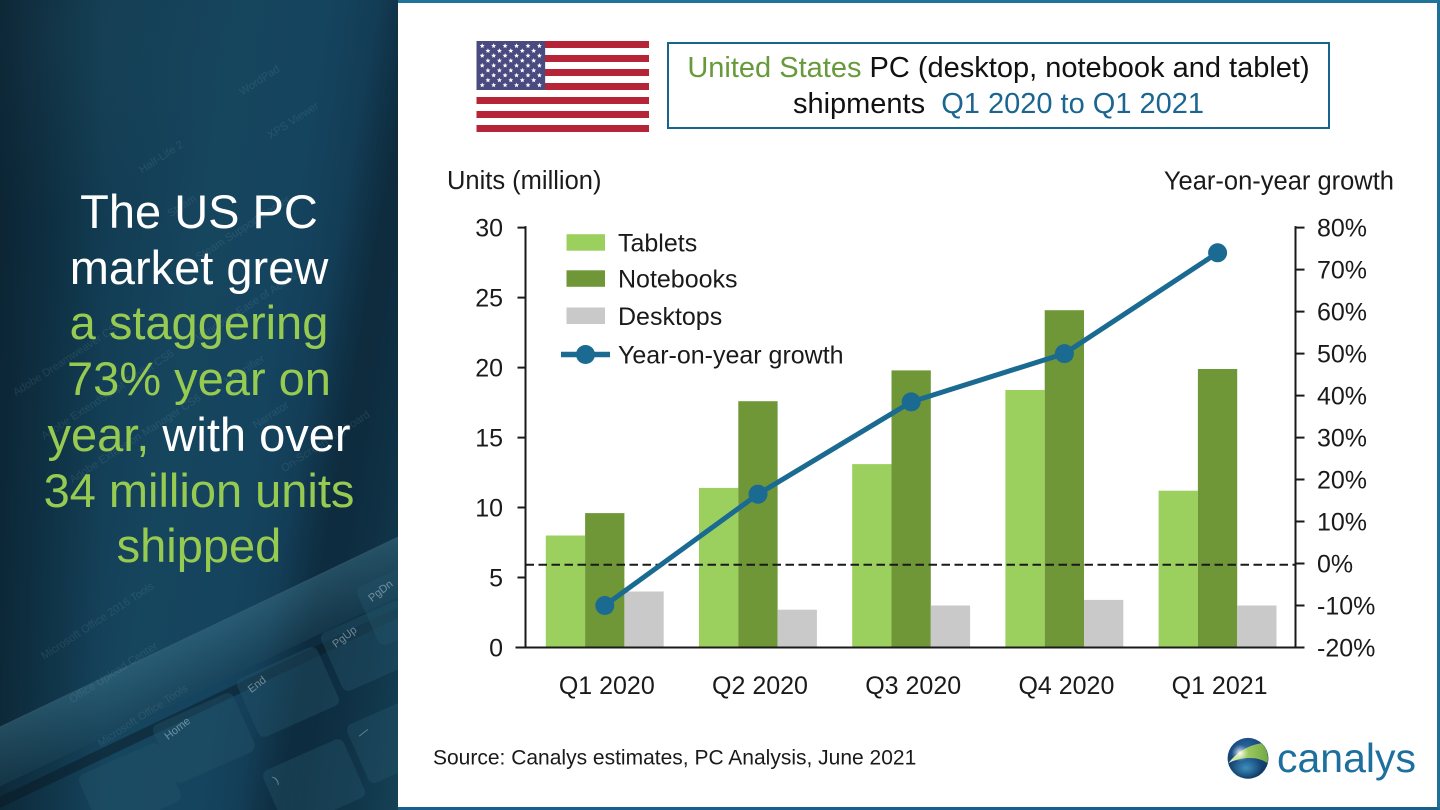  Describe the element at coordinates (1342, 313) in the screenshot. I see `svg-text: 60%` at that location.